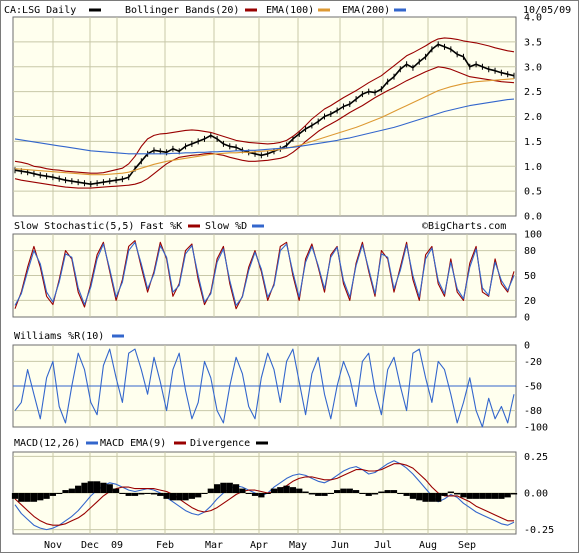 This screenshot has height=553, width=579. Describe the element at coordinates (165, 545) in the screenshot. I see `x-tick-label: Feb` at that location.